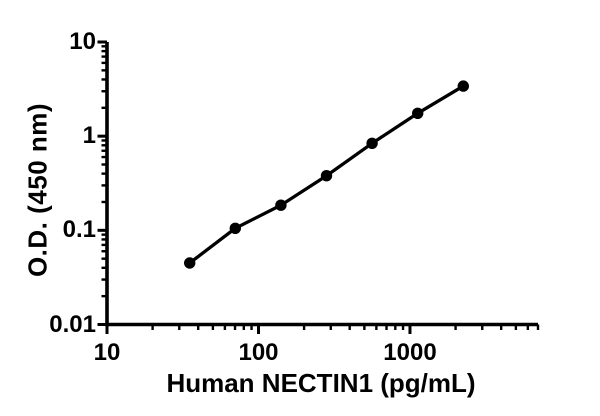 The image size is (600, 416). Describe the element at coordinates (258, 352) in the screenshot. I see `x-tick-label-100: 100` at that location.